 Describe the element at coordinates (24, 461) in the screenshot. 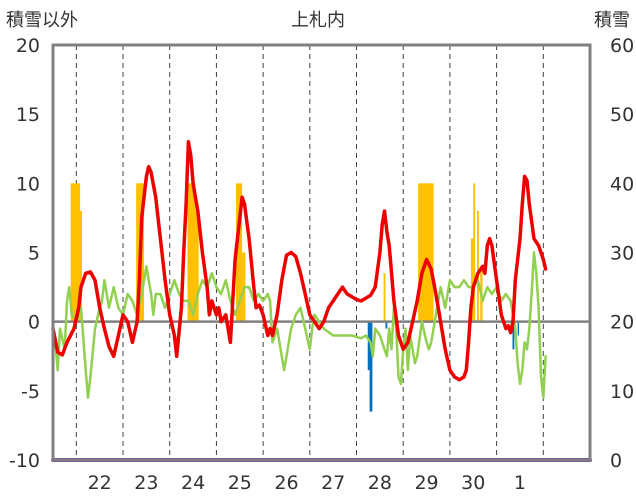

I see `left-tick-label: -10` at that location.